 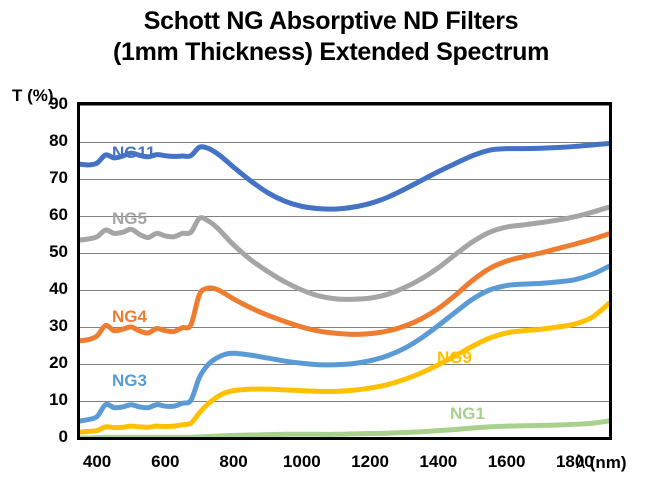 I want to click on series-label-ng1: NG1, so click(x=467, y=413).